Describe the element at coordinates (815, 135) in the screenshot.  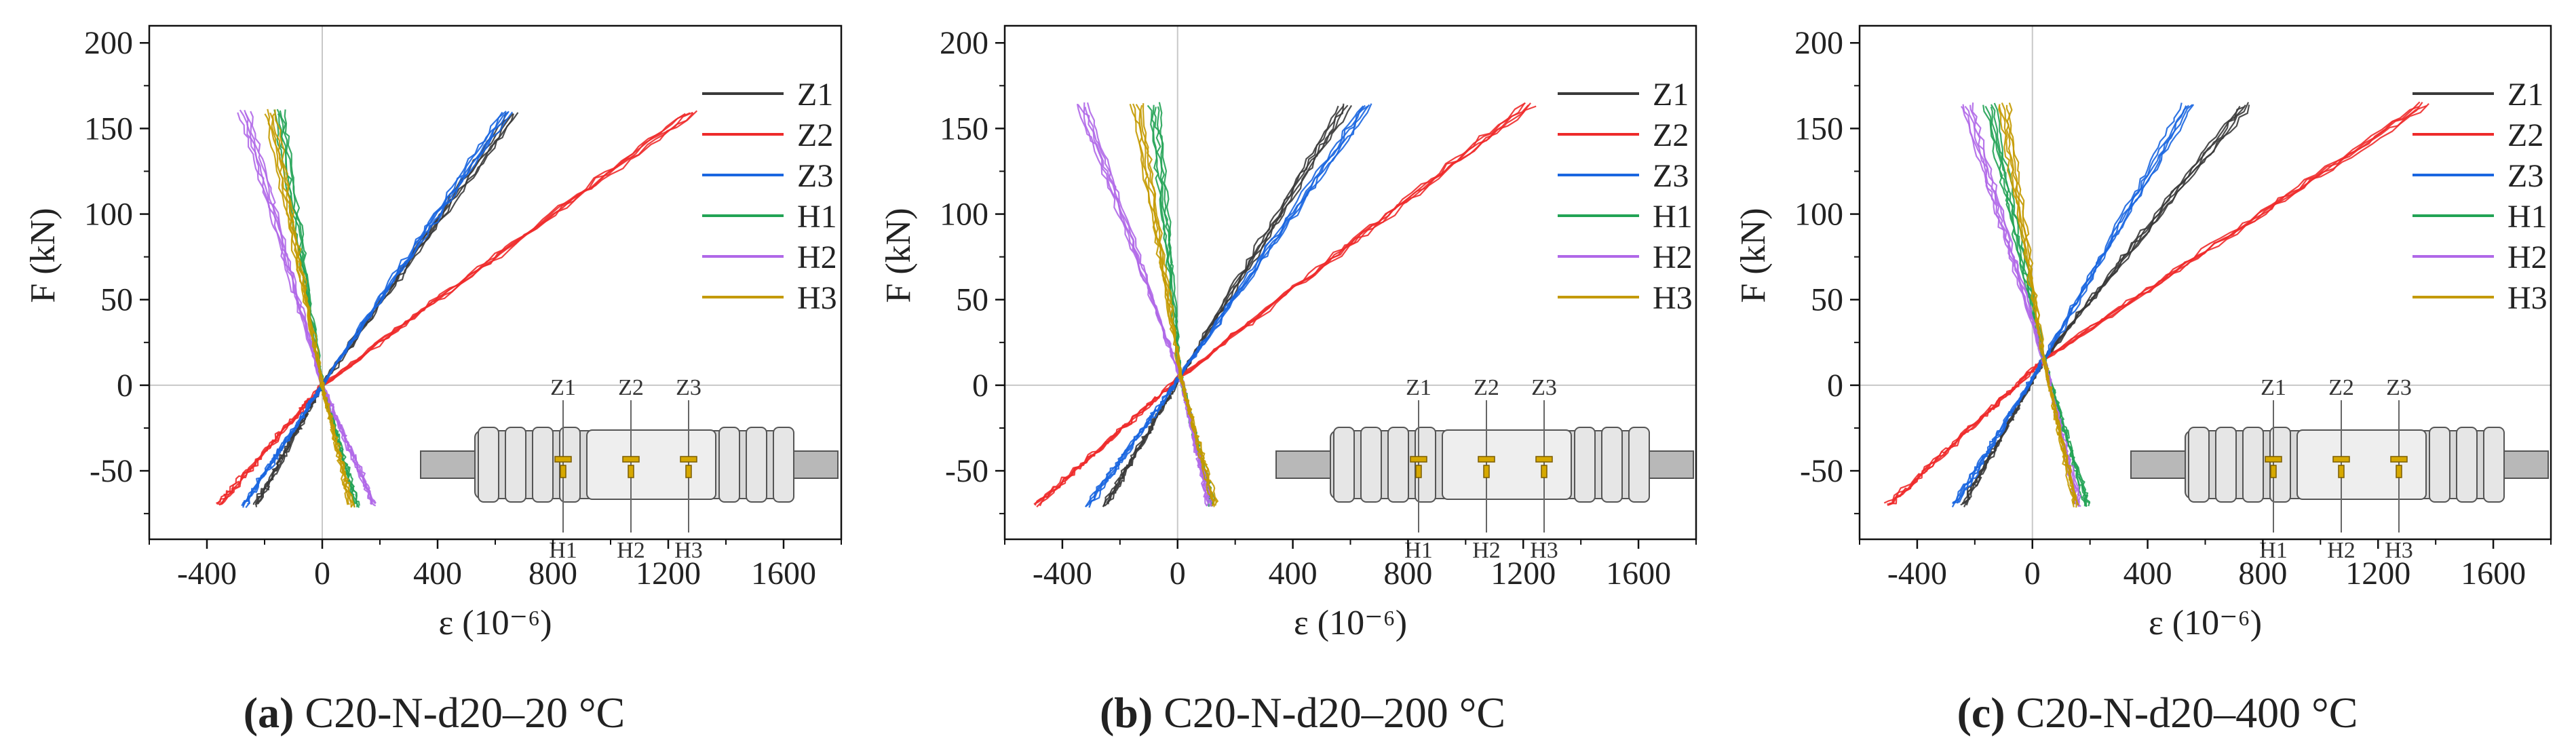
I see `legend-label-Z2: Z2` at that location.